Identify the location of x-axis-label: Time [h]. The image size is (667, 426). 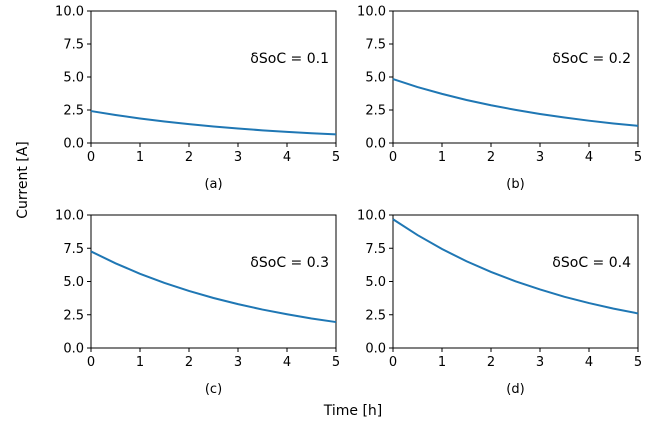
(353, 411).